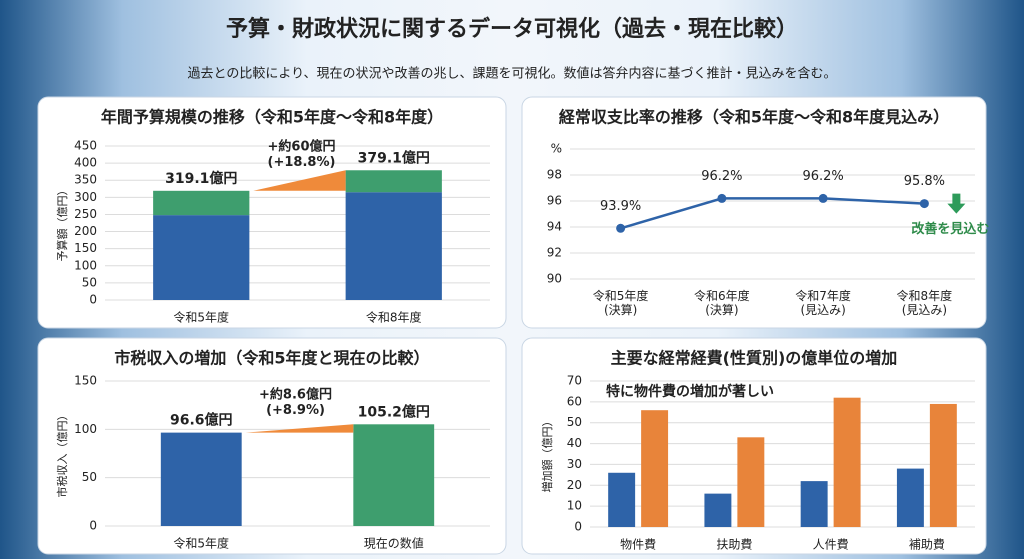 This screenshot has height=559, width=1024. What do you see at coordinates (554, 279) in the screenshot?
I see `y-tick-label: 90` at bounding box center [554, 279].